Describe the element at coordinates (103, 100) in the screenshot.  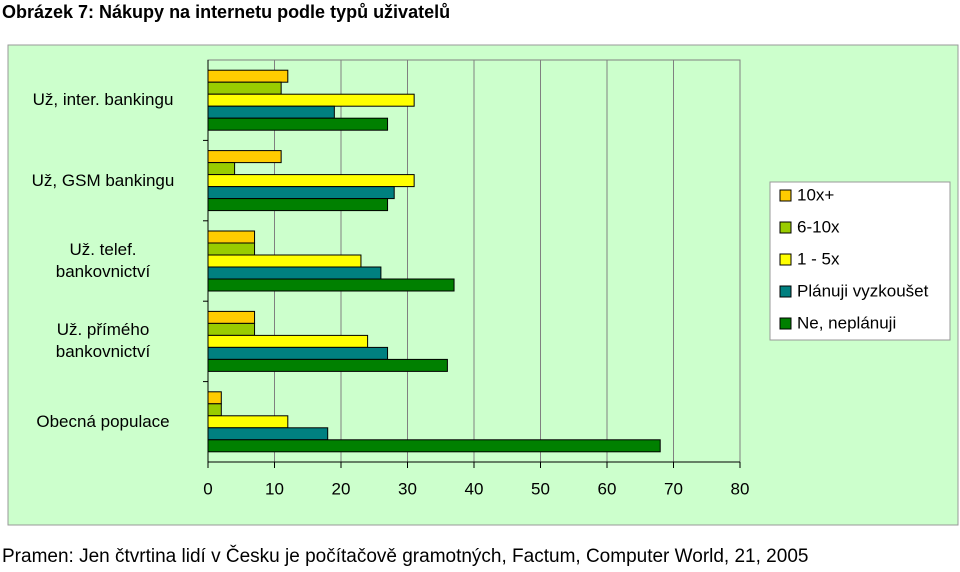
I see `y-tick-label: Už, inter. bankingu` at that location.